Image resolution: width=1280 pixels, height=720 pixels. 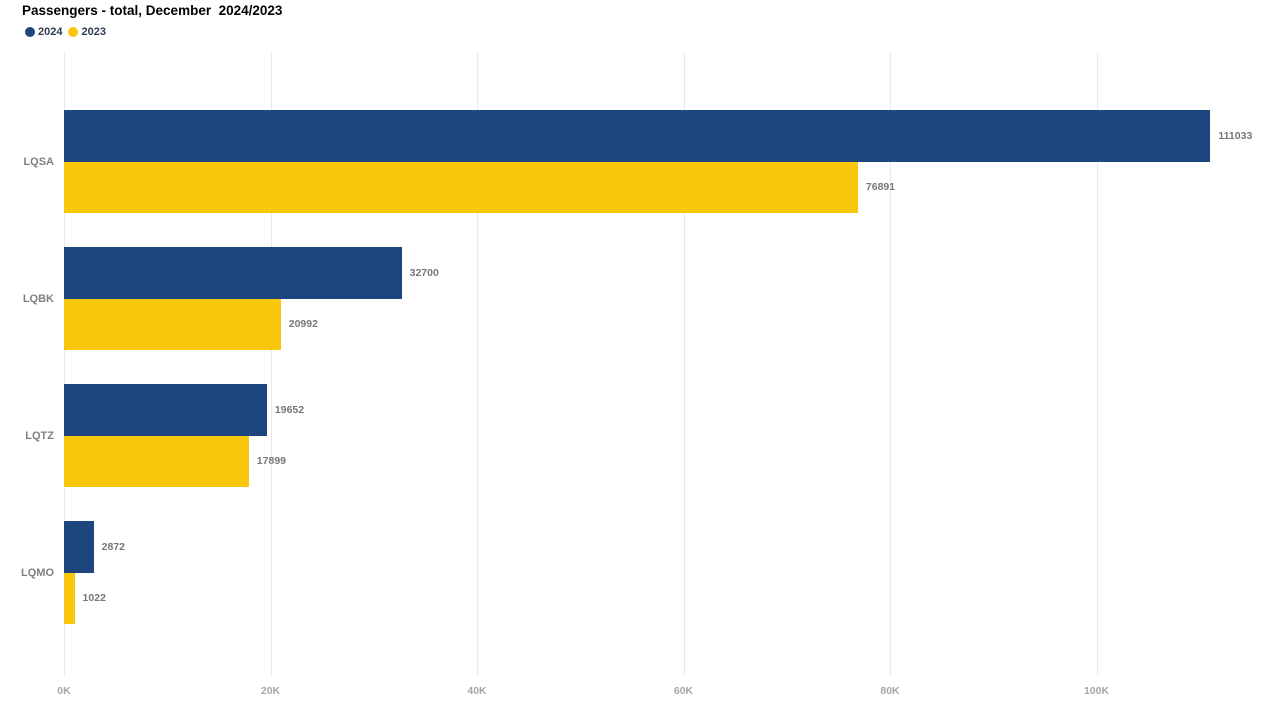 What do you see at coordinates (65, 32) in the screenshot?
I see `legend: 2024 2023` at bounding box center [65, 32].